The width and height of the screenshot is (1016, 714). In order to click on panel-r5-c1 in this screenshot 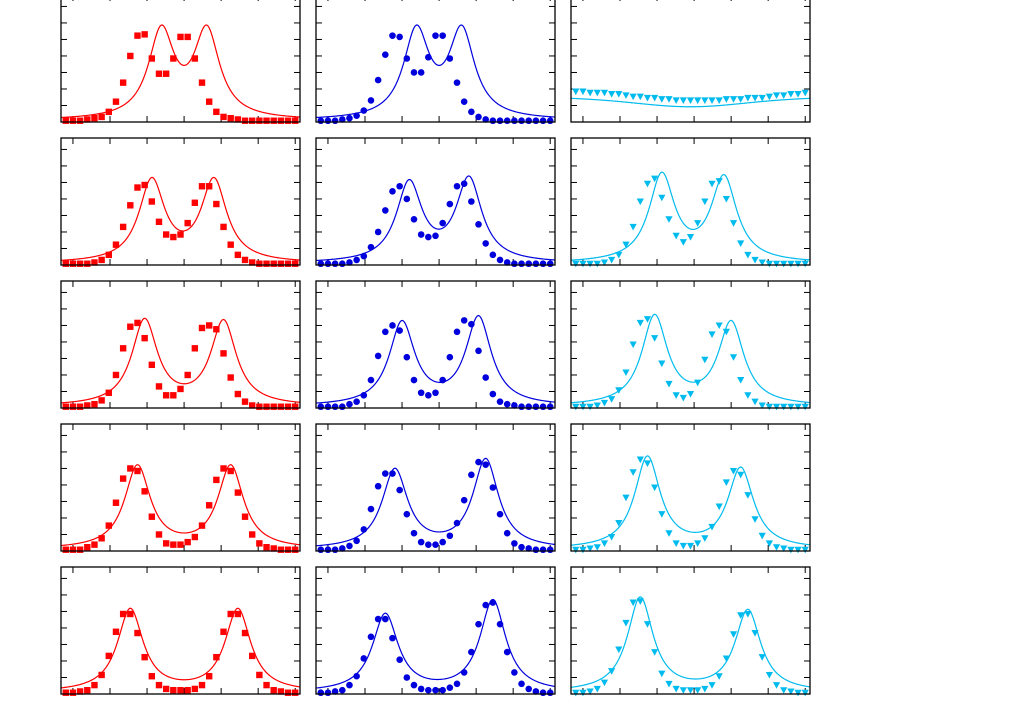, I will do `click(180, 631)`.